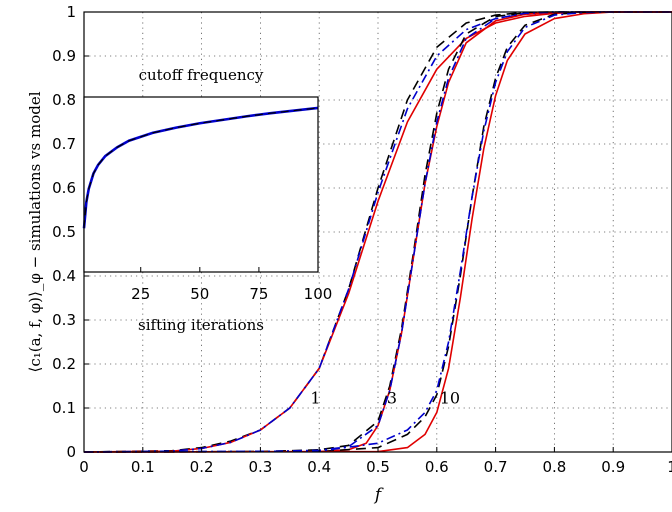  Describe the element at coordinates (319, 467) in the screenshot. I see `x-tick-label: 0.4` at that location.